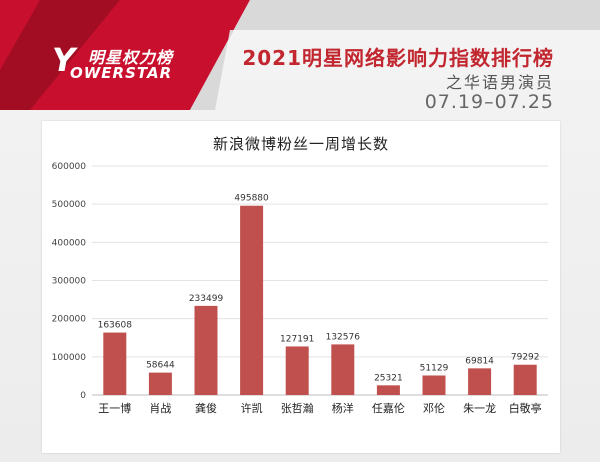 This screenshot has width=600, height=462. I want to click on y-tick-label: 400000, so click(69, 243).